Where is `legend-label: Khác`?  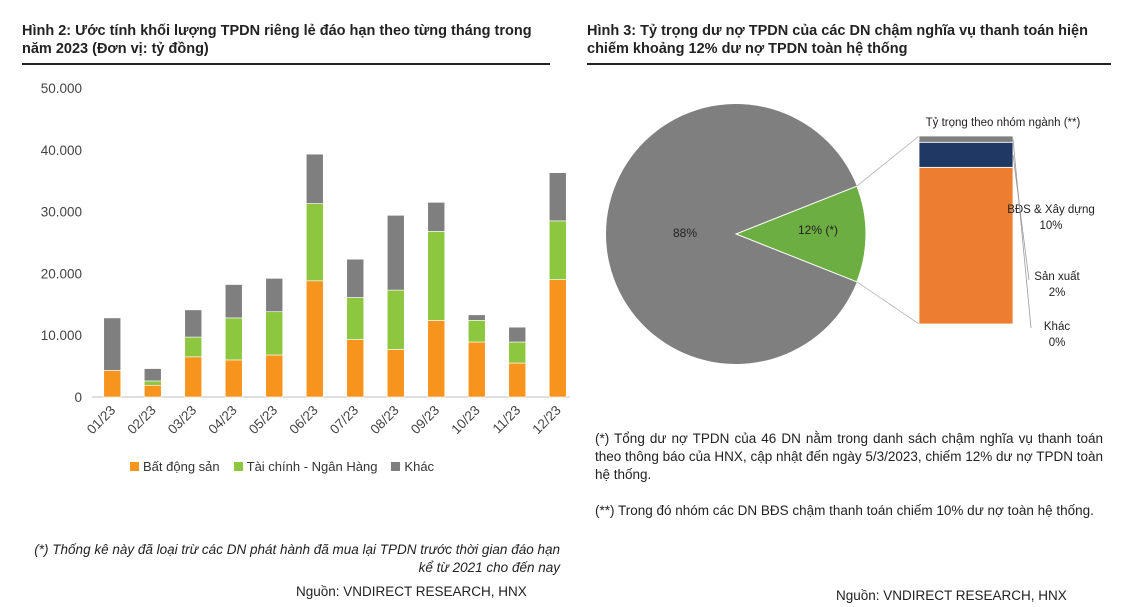
legend-label: Khác is located at coordinates (419, 466).